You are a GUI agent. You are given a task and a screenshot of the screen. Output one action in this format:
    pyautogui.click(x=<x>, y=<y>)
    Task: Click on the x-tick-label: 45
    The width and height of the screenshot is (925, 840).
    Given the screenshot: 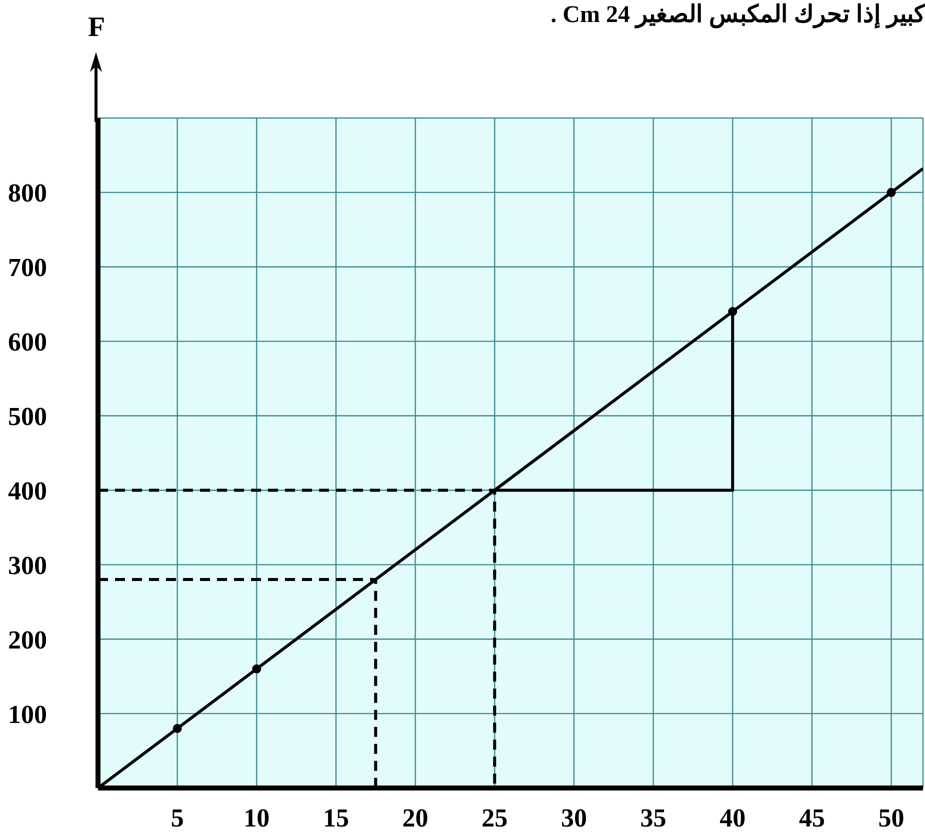 What is the action you would take?
    pyautogui.click(x=811, y=817)
    